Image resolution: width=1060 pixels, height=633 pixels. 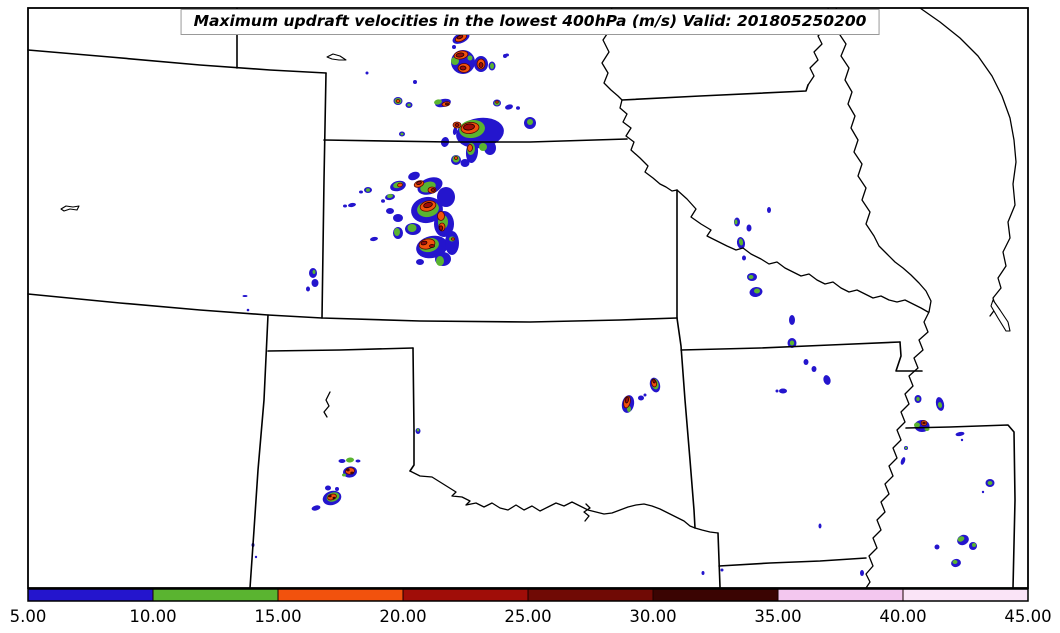 I want to click on colorbar-tick-label: 30.00, so click(x=652, y=616).